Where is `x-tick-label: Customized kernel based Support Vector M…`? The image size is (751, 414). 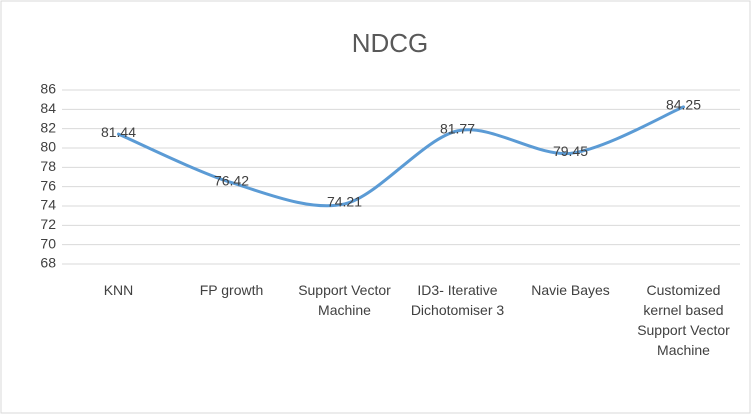
x-tick-label: Customized kernel based Support Vector M… is located at coordinates (683, 320).